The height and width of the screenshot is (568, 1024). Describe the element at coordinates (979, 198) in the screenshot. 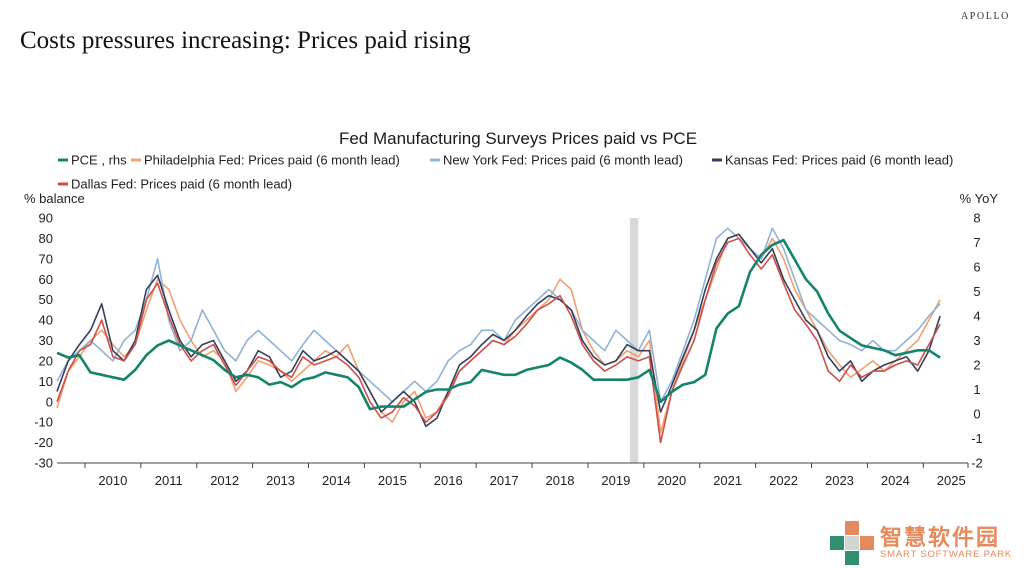

I see `y-axis-label-right: % YoY` at that location.